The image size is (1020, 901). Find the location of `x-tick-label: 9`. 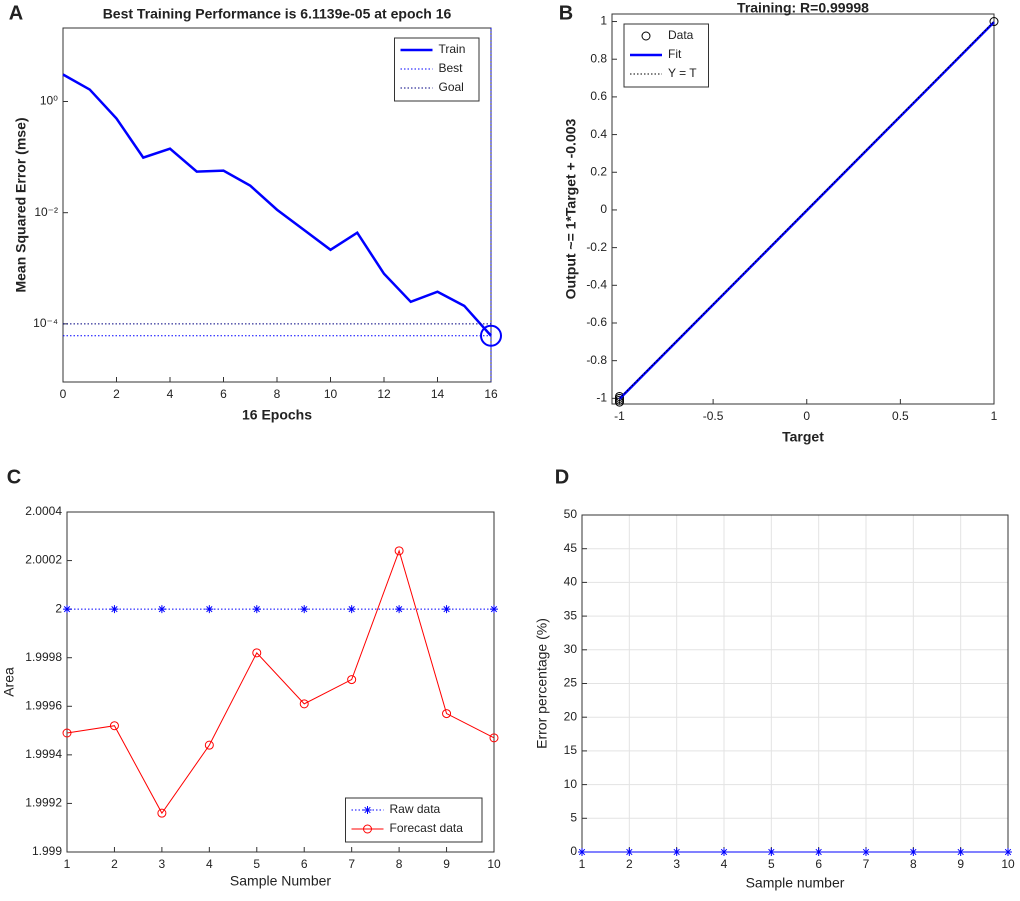

x-tick-label: 9 is located at coordinates (446, 864).